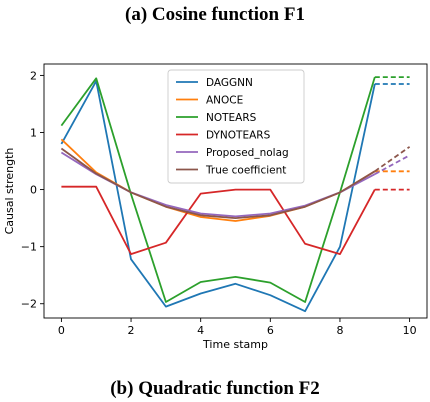 This screenshot has width=430, height=402. Describe the element at coordinates (245, 171) in the screenshot. I see `legend-label: True coefficient` at that location.